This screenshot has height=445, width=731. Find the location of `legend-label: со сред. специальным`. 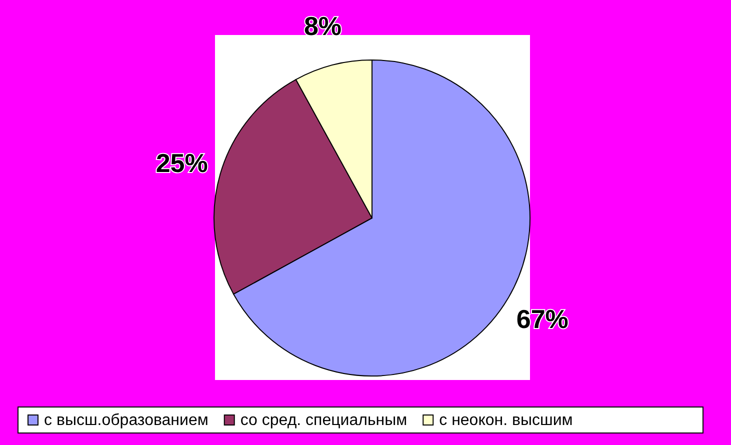

legend-label: со сред. специальным is located at coordinates (324, 420).